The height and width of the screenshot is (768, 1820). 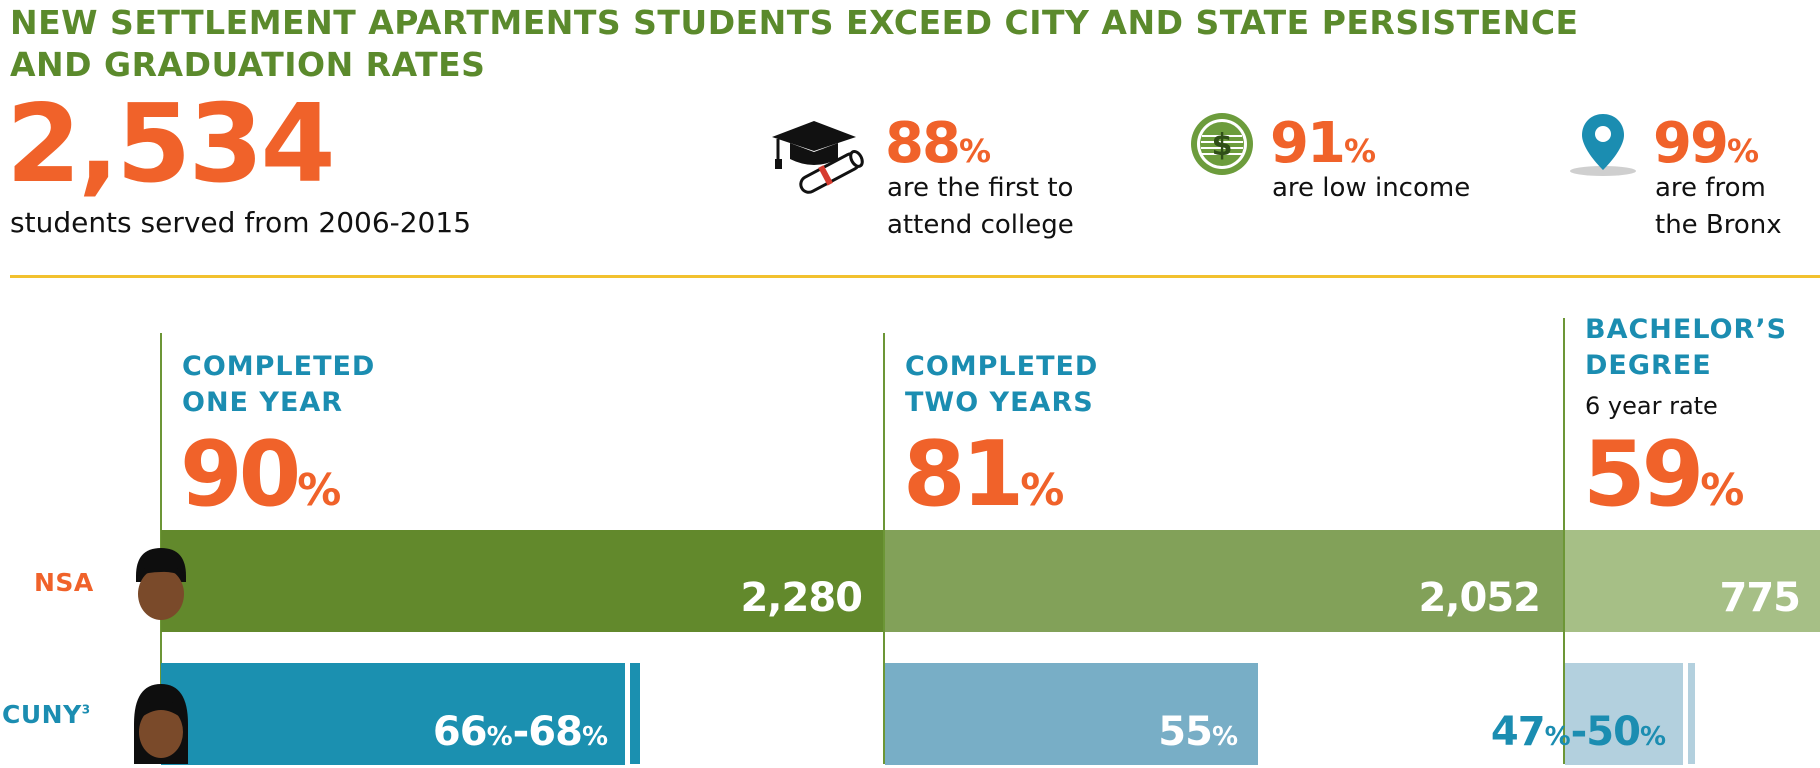 What do you see at coordinates (923, 143) in the screenshot?
I see `first-gen-value: 88` at bounding box center [923, 143].